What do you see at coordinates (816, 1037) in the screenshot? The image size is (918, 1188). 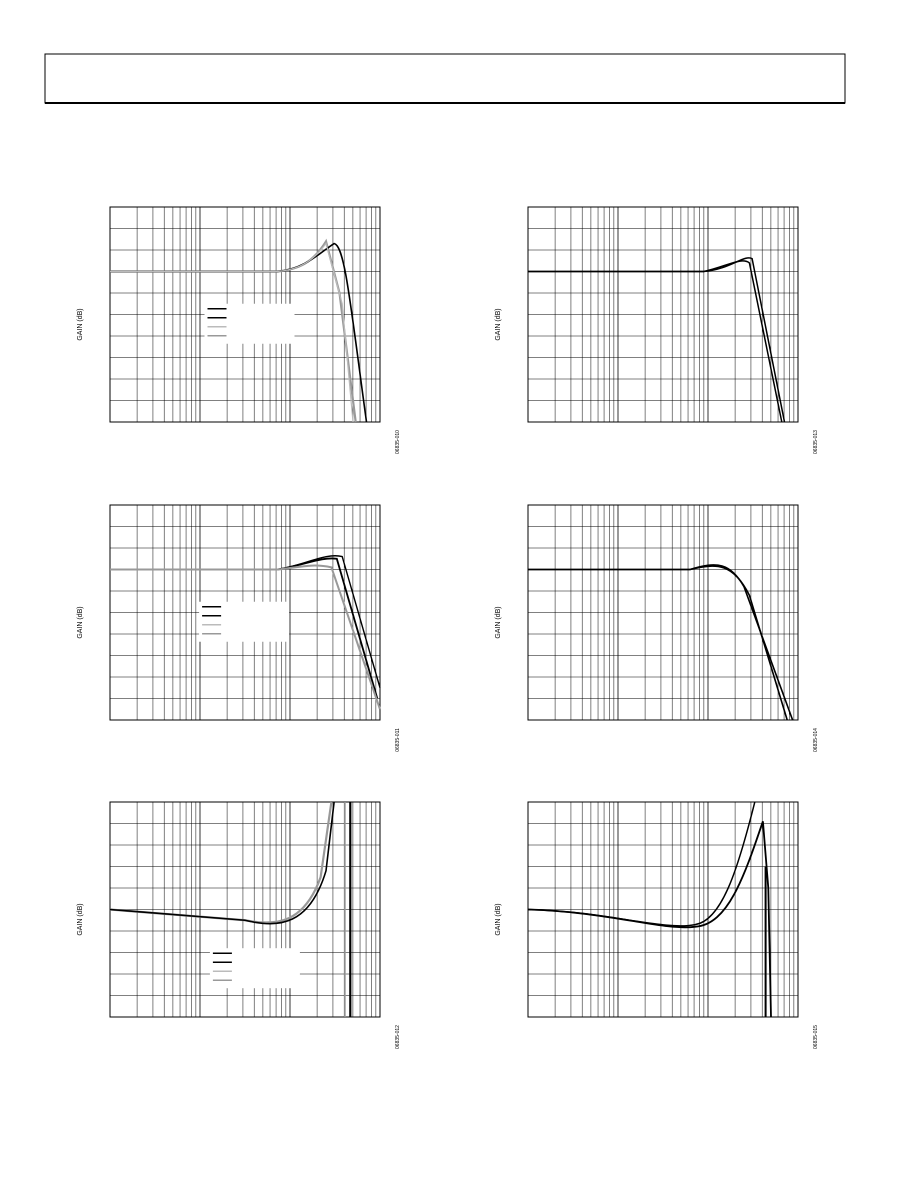 I see `figure-id: 06835-015` at bounding box center [816, 1037].